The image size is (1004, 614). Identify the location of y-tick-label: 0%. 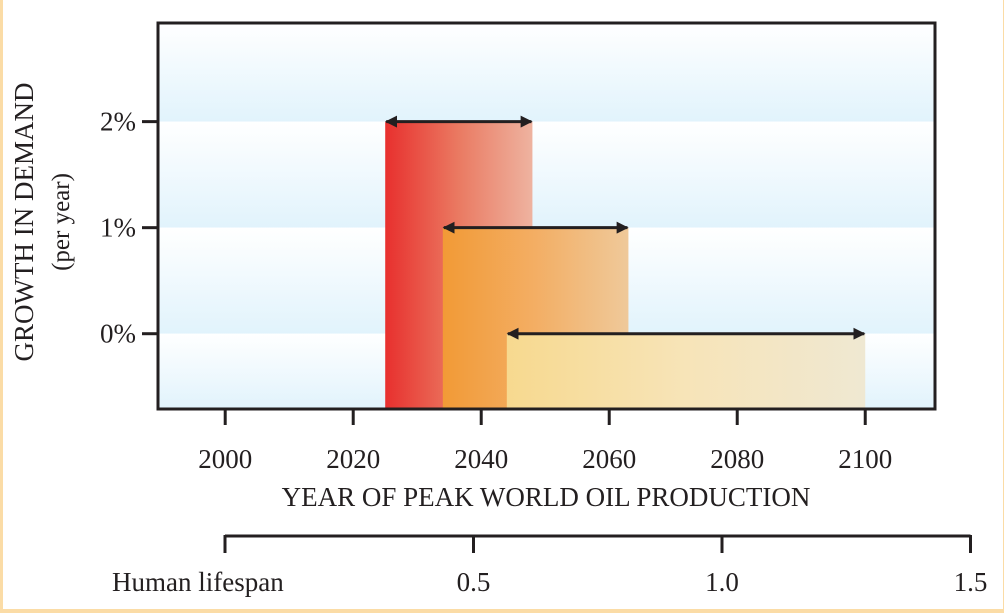
(118, 334).